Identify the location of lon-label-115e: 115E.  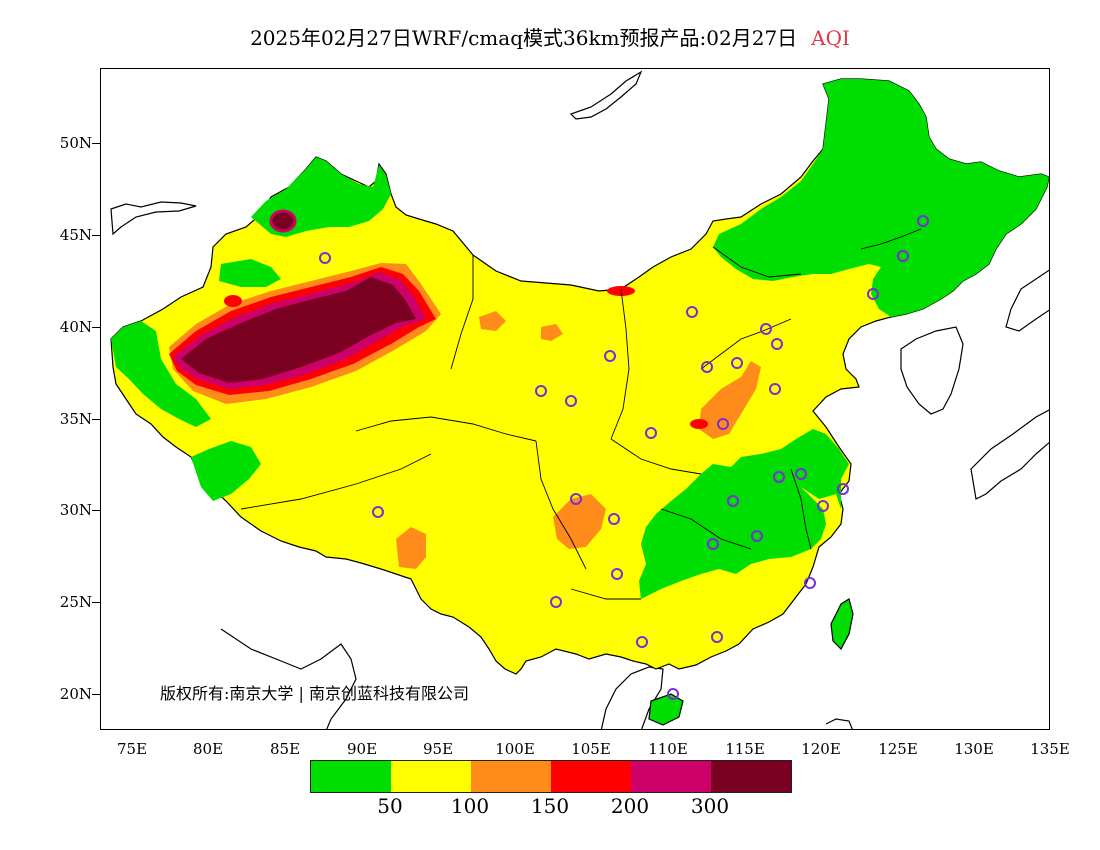
(745, 749).